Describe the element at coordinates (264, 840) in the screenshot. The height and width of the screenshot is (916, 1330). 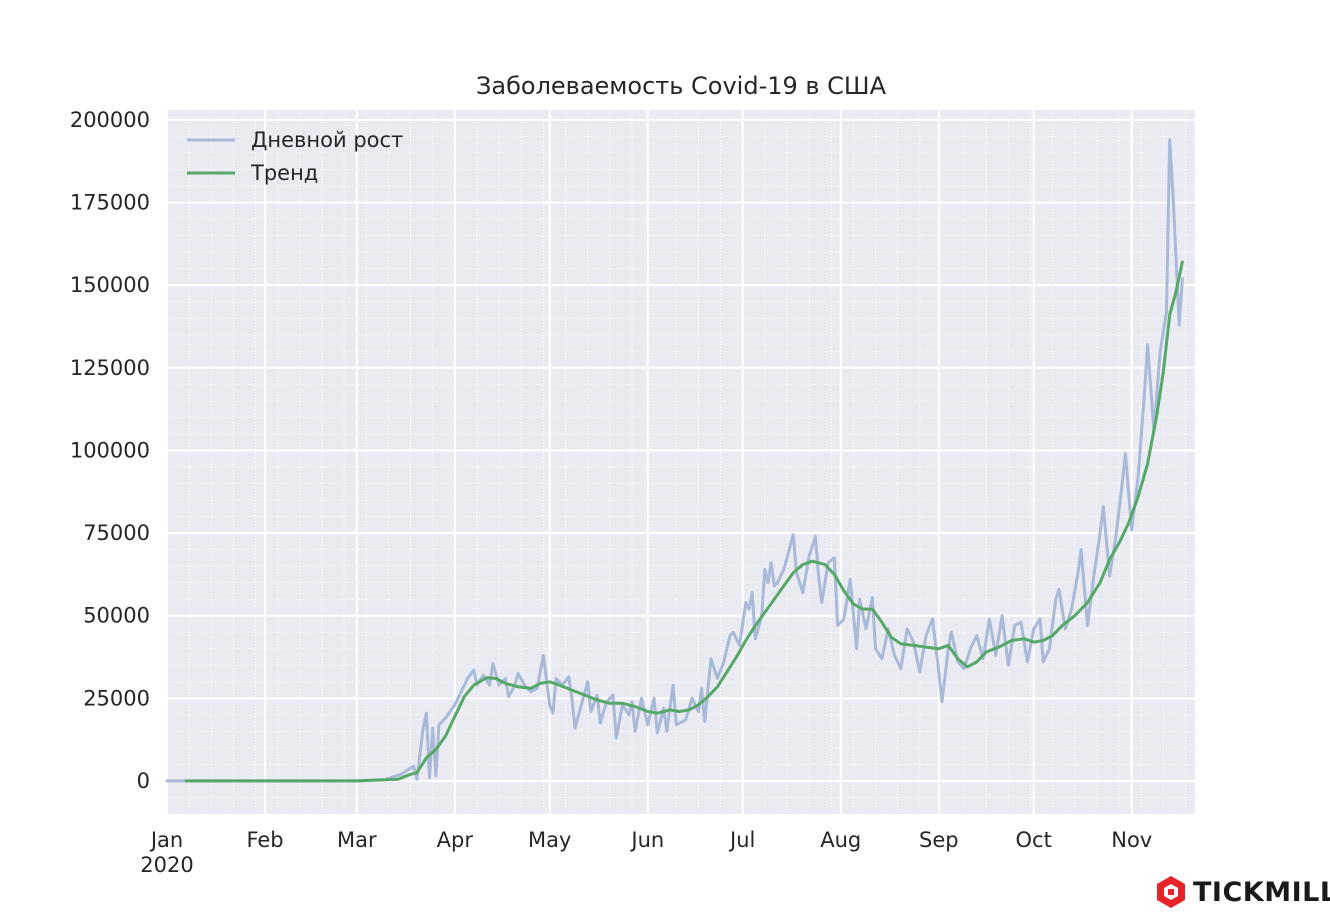
I see `x-tick-label: Feb` at that location.